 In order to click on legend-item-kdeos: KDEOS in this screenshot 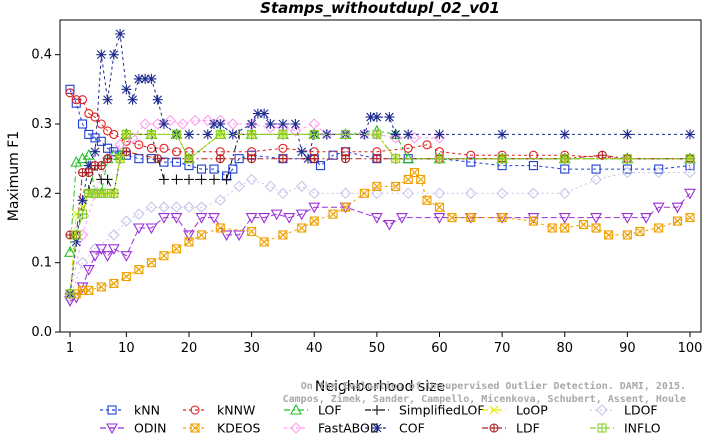, I will do `click(222, 427)`.